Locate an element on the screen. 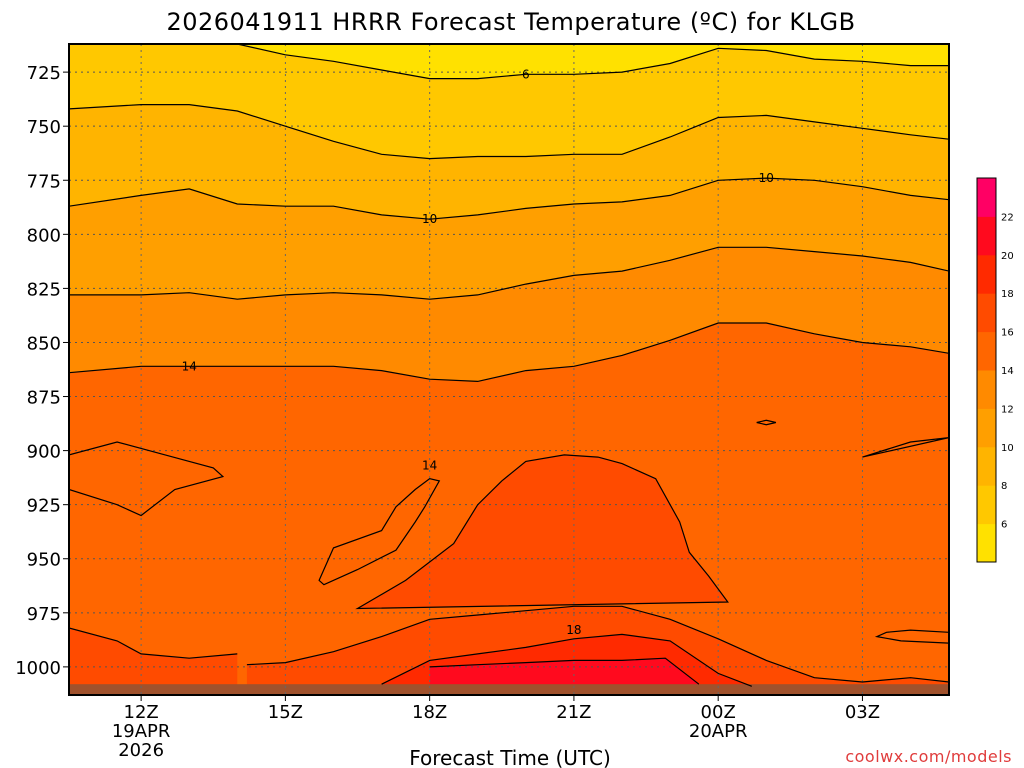  ytick-label-925: 925 is located at coordinates (44, 506).